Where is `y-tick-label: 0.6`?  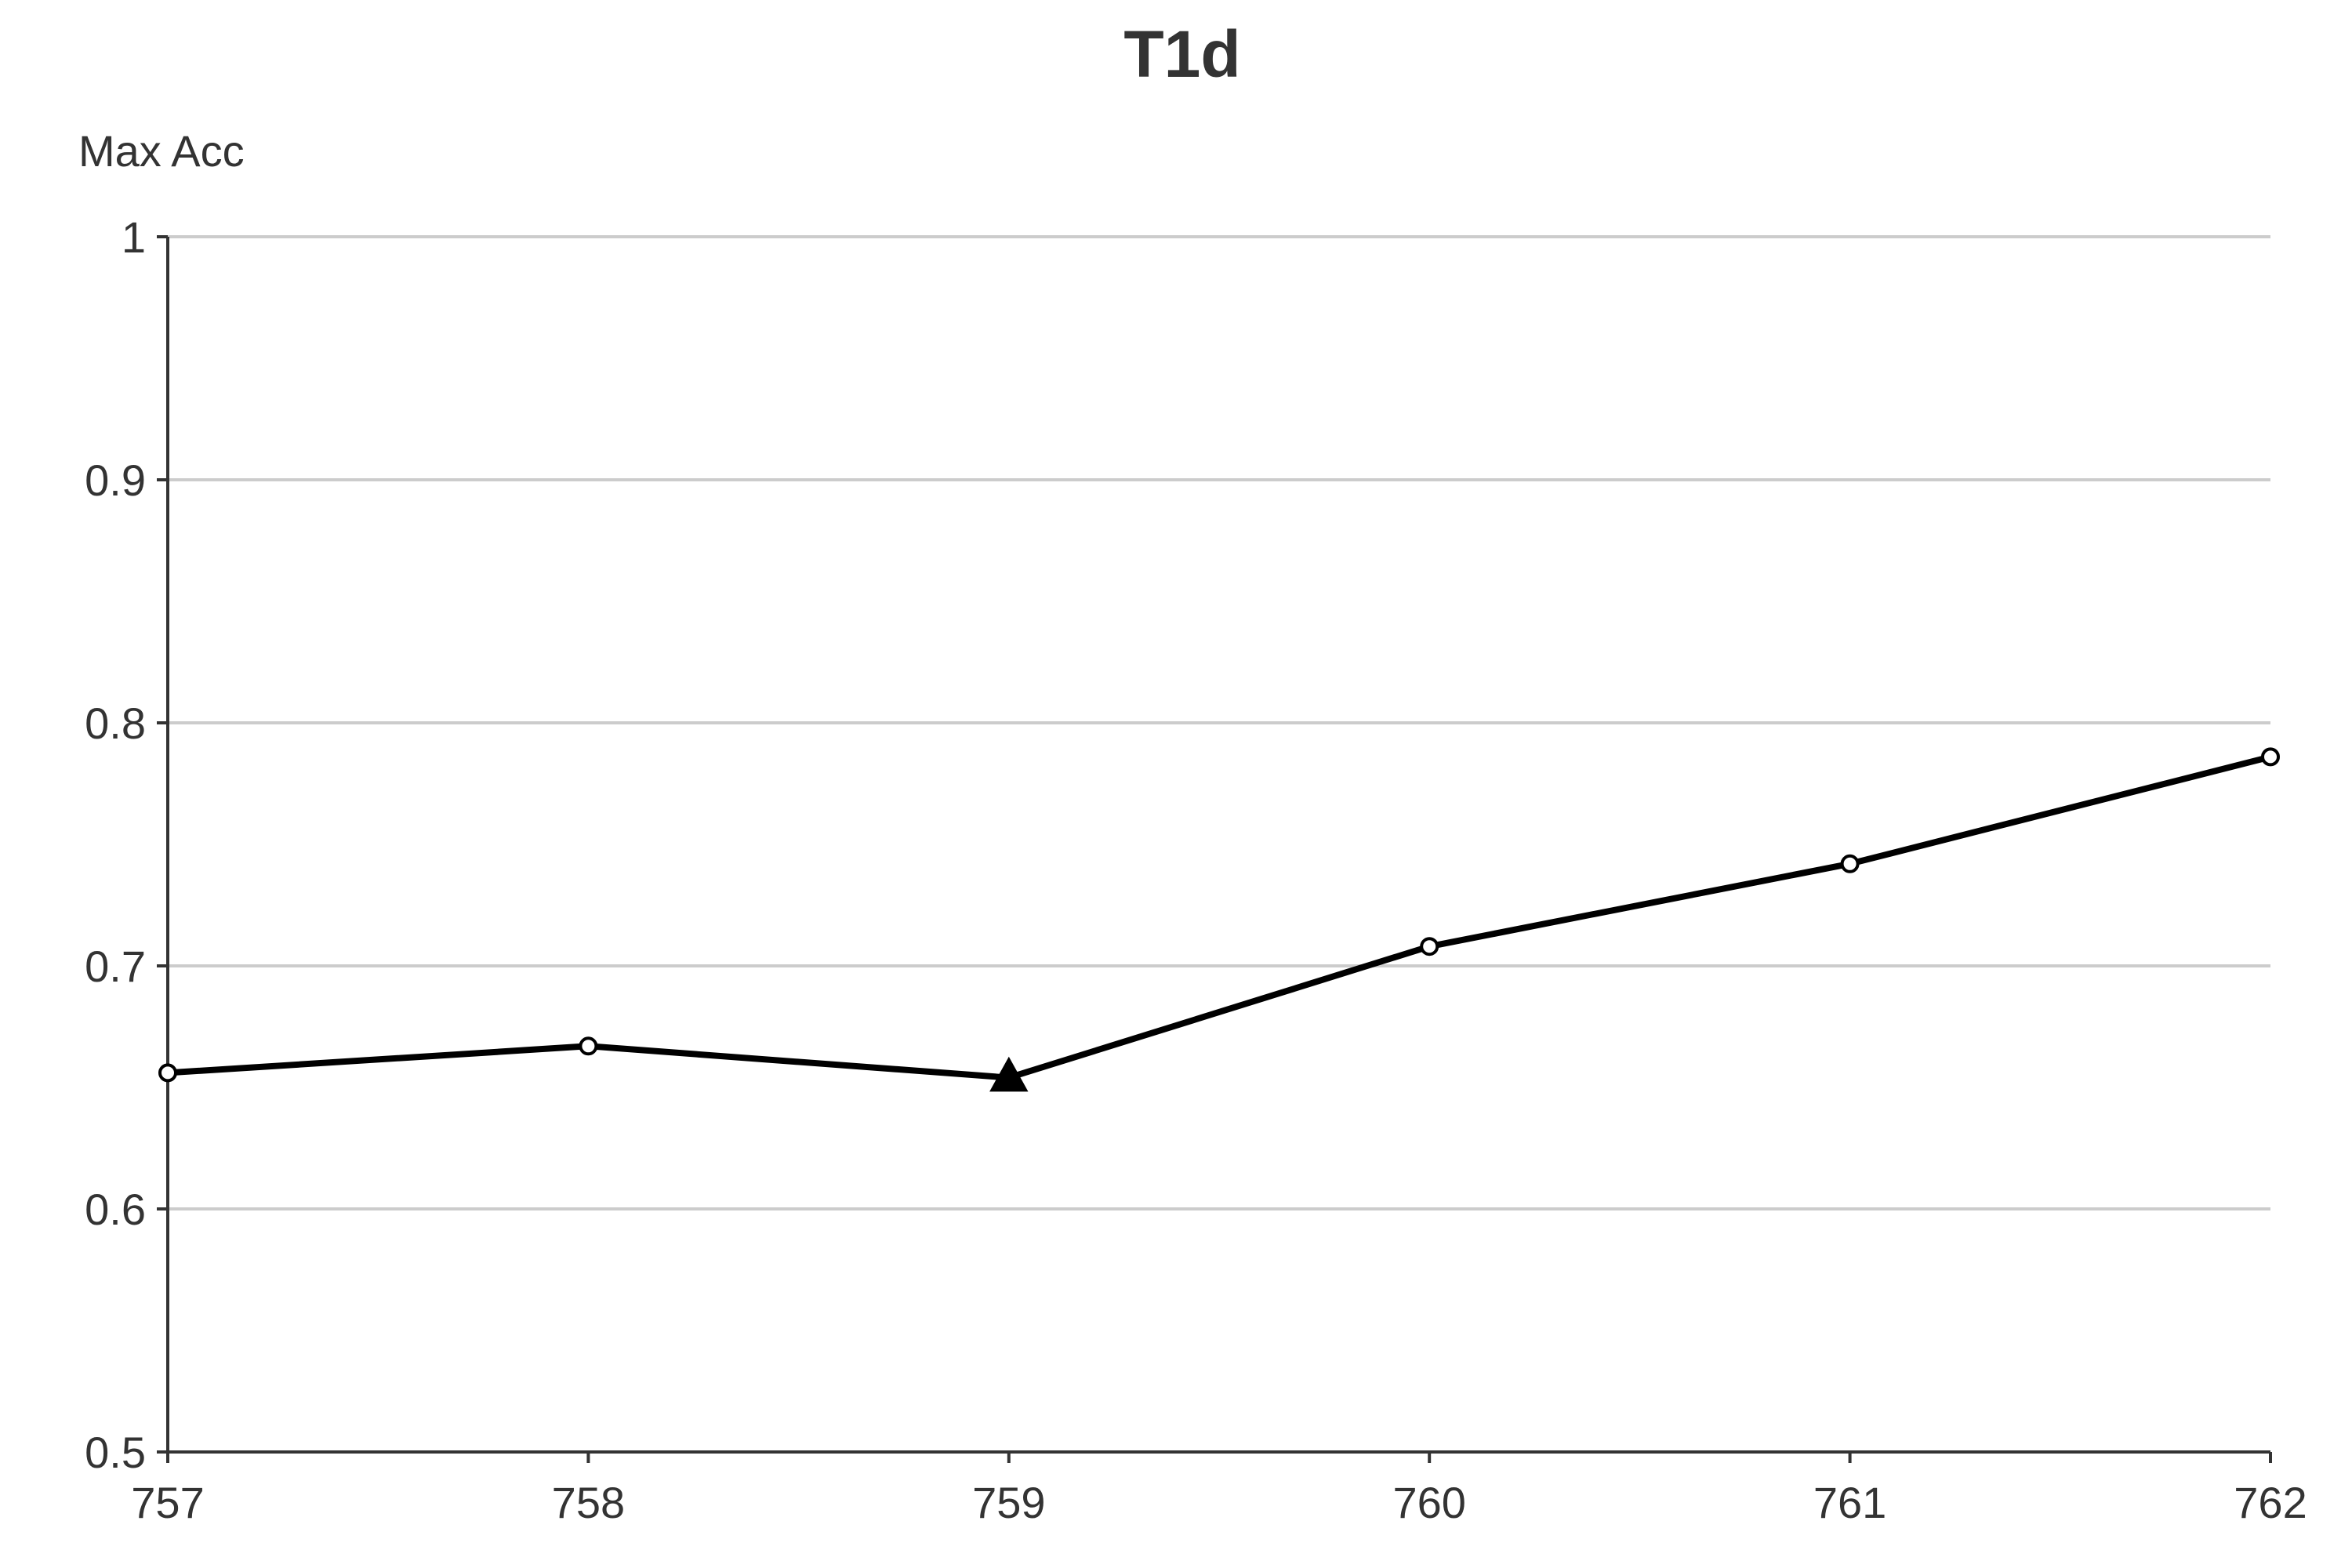
y-tick-label: 0.6 is located at coordinates (115, 1209).